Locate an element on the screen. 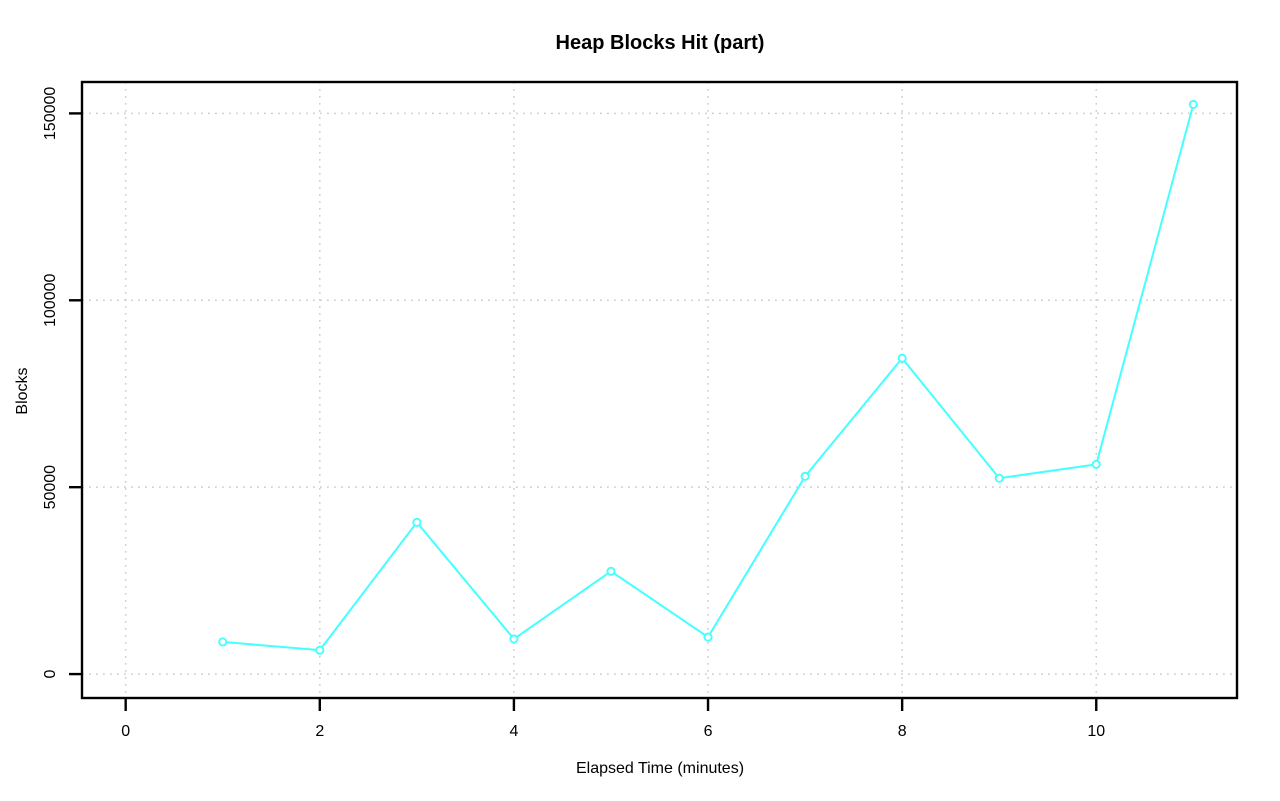  chart-title: Heap Blocks Hit (part) is located at coordinates (660, 43).